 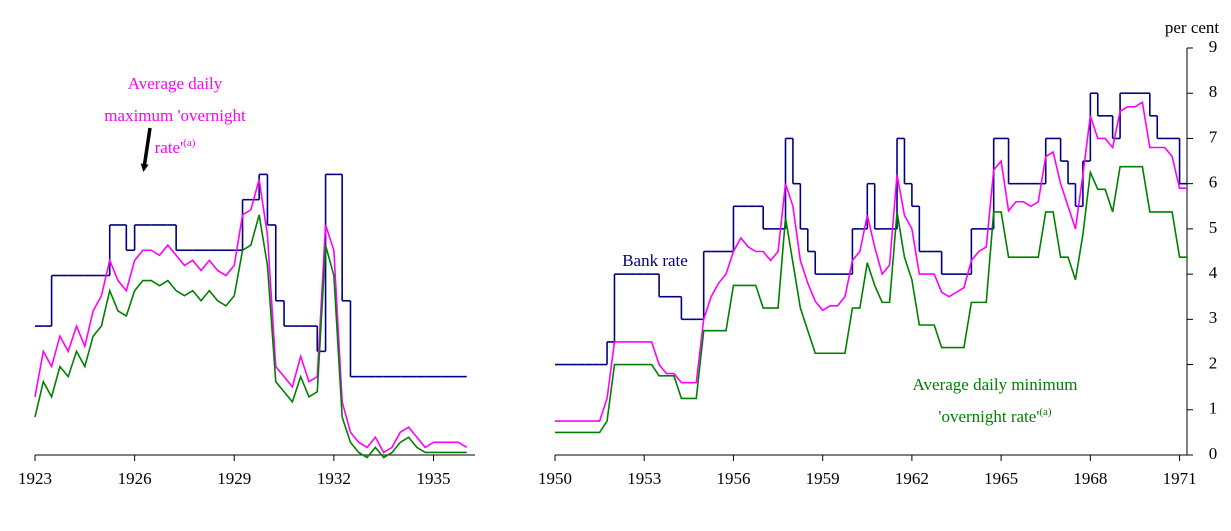 What do you see at coordinates (1213, 182) in the screenshot?
I see `y-tick-label: 6` at bounding box center [1213, 182].